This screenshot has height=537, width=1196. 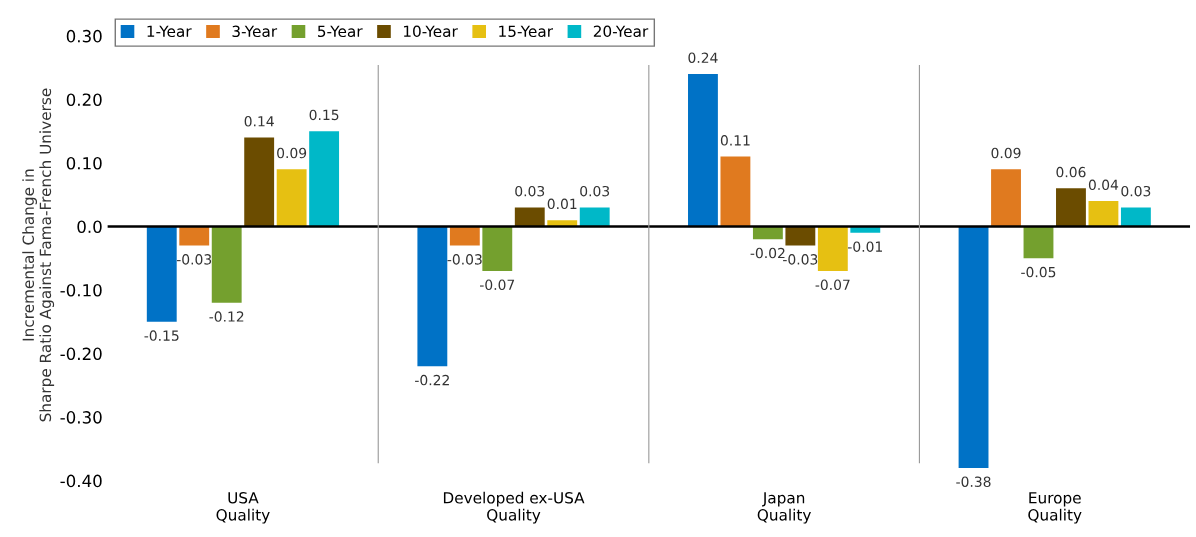 I want to click on legend-label: 15-Year, so click(x=526, y=31).